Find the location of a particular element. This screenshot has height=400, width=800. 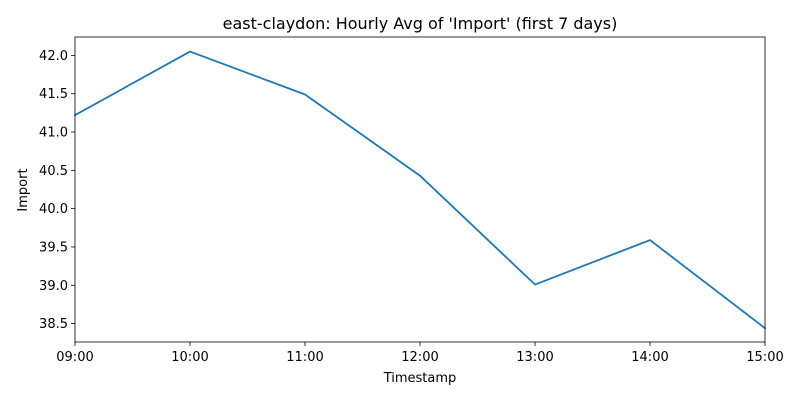

y-tick-label: 42.0 is located at coordinates (53, 56).